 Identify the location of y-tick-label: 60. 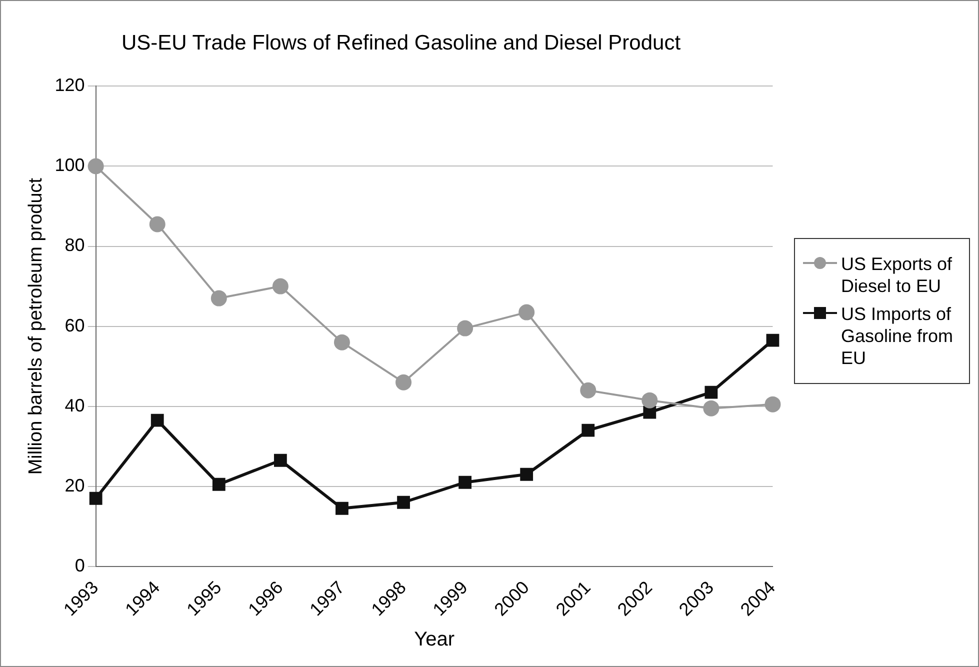
(74, 325).